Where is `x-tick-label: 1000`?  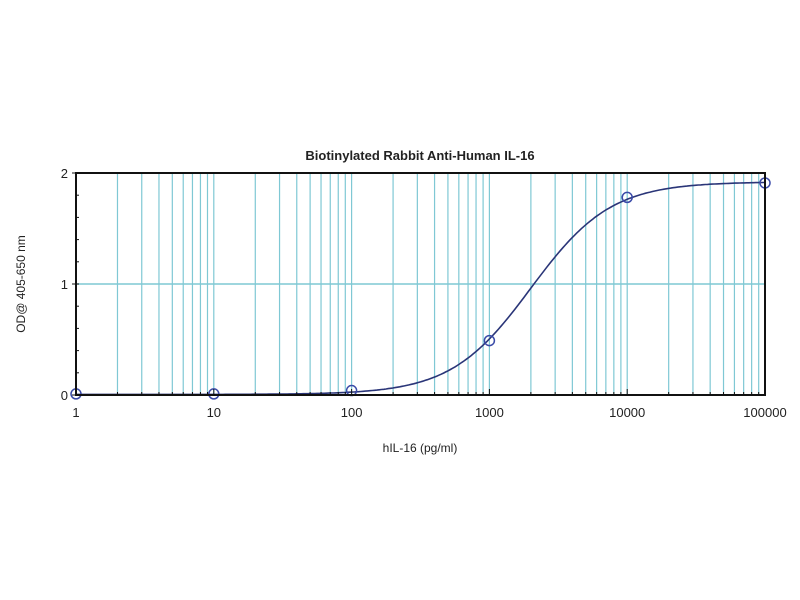
x-tick-label: 1000 is located at coordinates (489, 412).